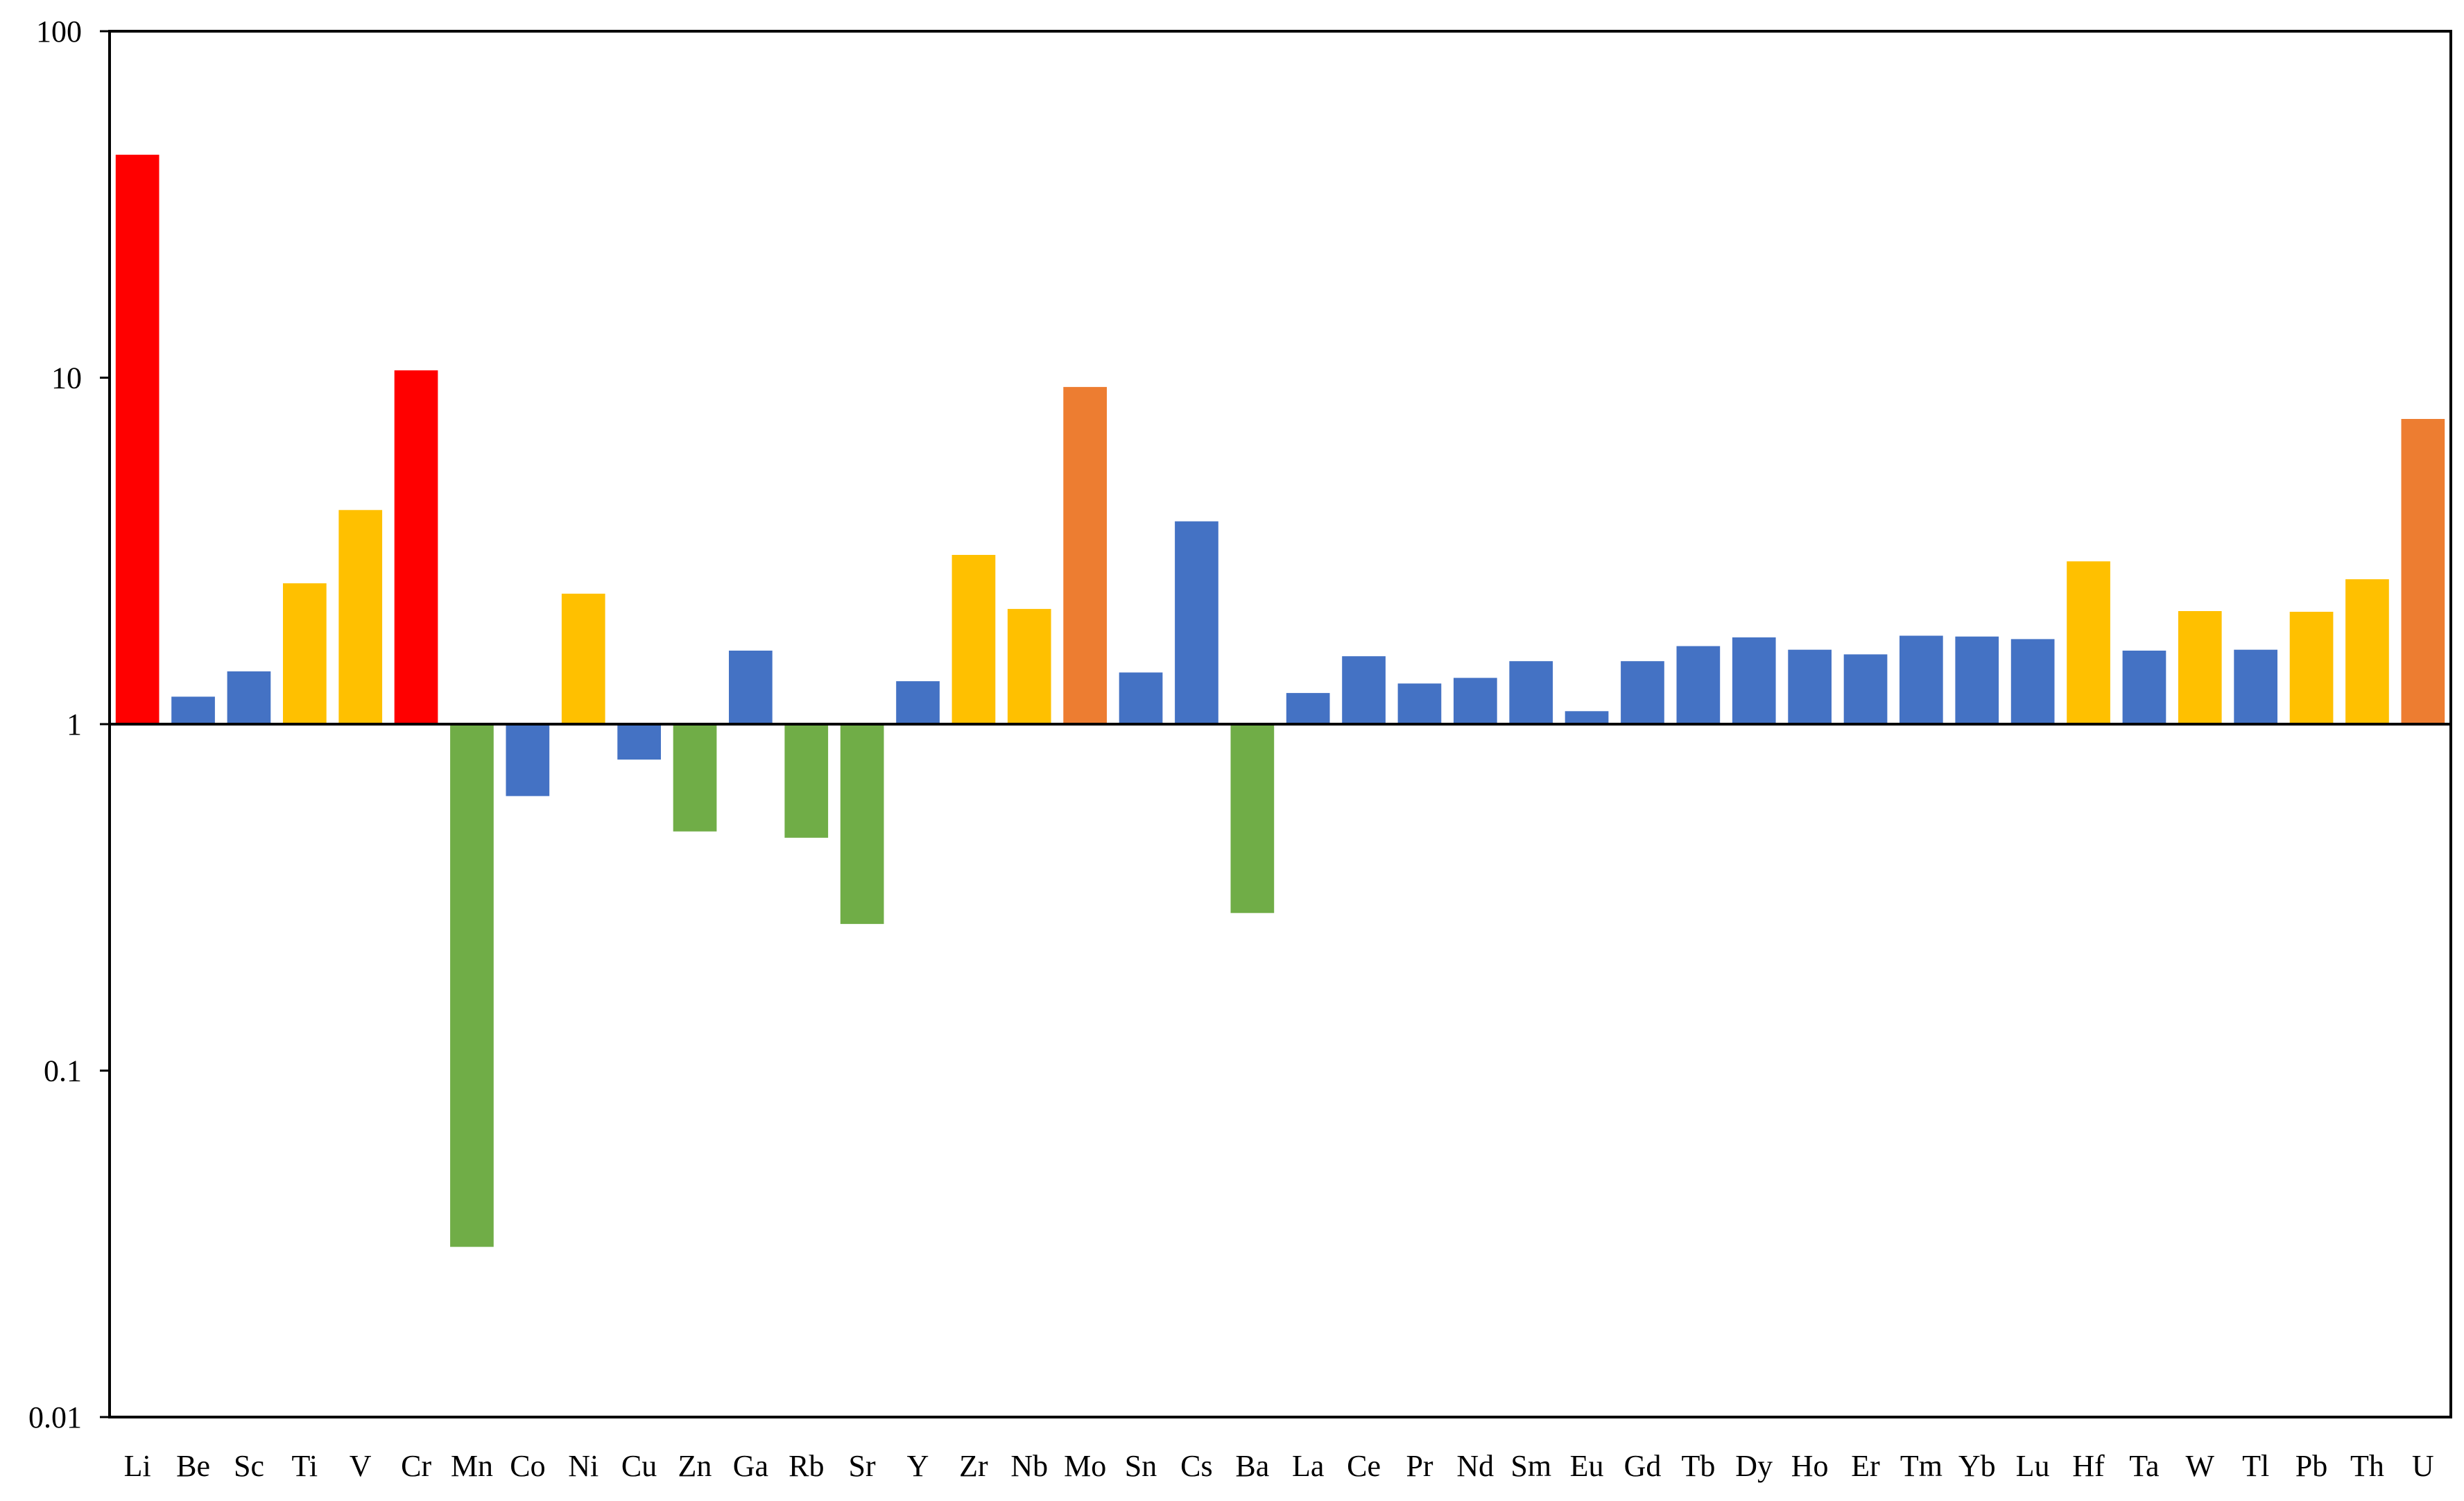  What do you see at coordinates (807, 781) in the screenshot?
I see `bar-rb` at bounding box center [807, 781].